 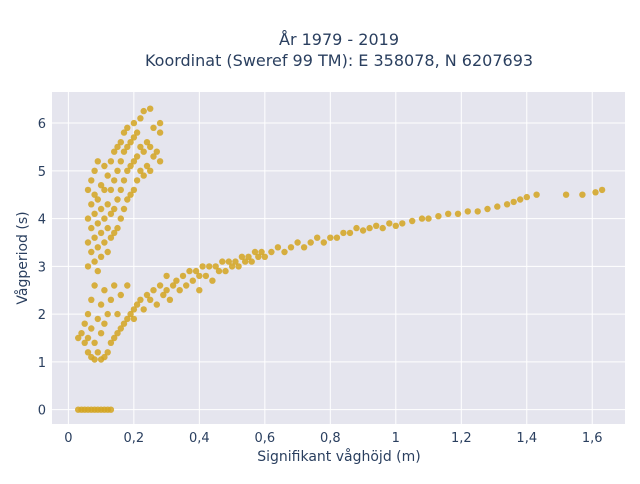 I want to click on x-tick-label: 0,8, so click(x=330, y=438).